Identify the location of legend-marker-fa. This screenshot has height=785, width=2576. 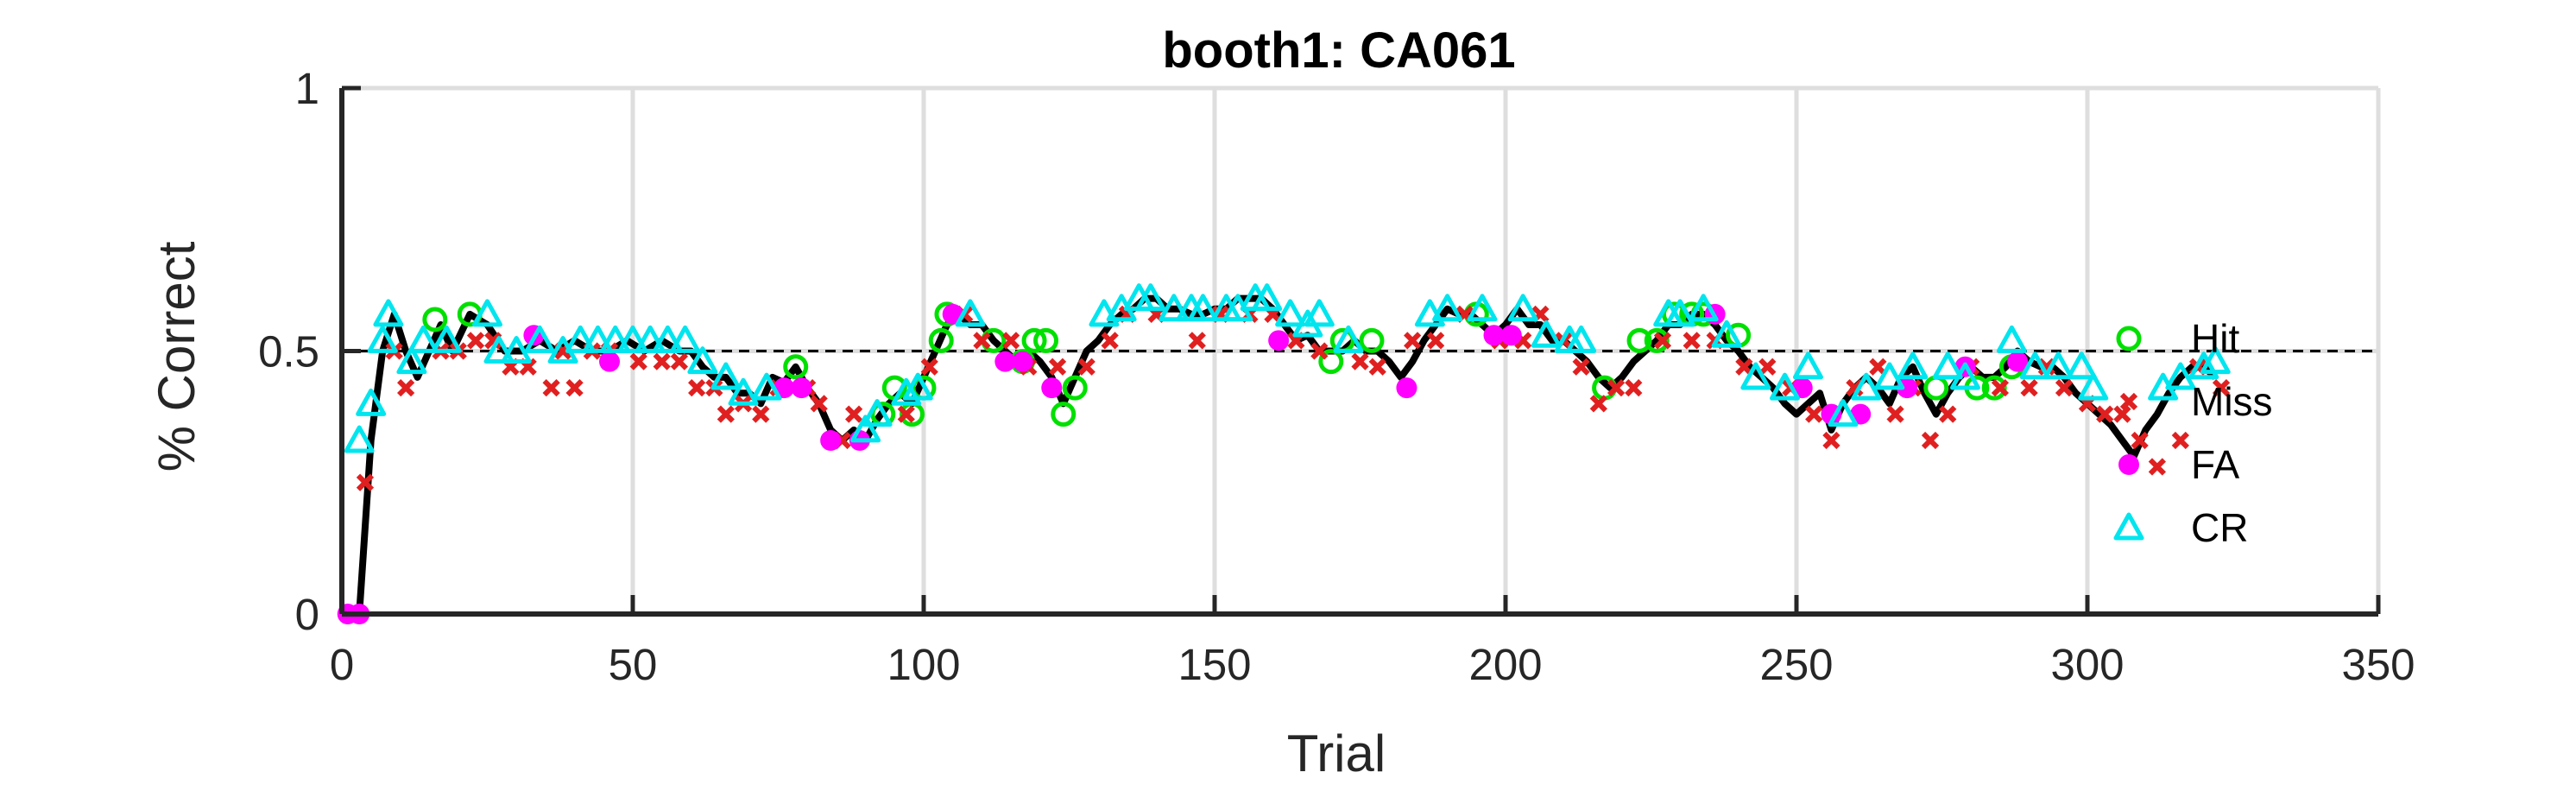
(2128, 464).